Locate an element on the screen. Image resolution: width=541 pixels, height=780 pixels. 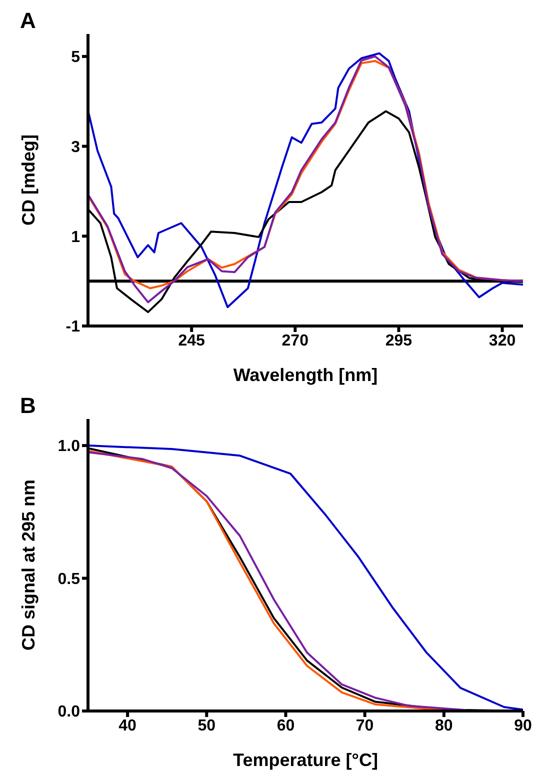
x-axis-title: Wavelength [nm] is located at coordinates (305, 375).